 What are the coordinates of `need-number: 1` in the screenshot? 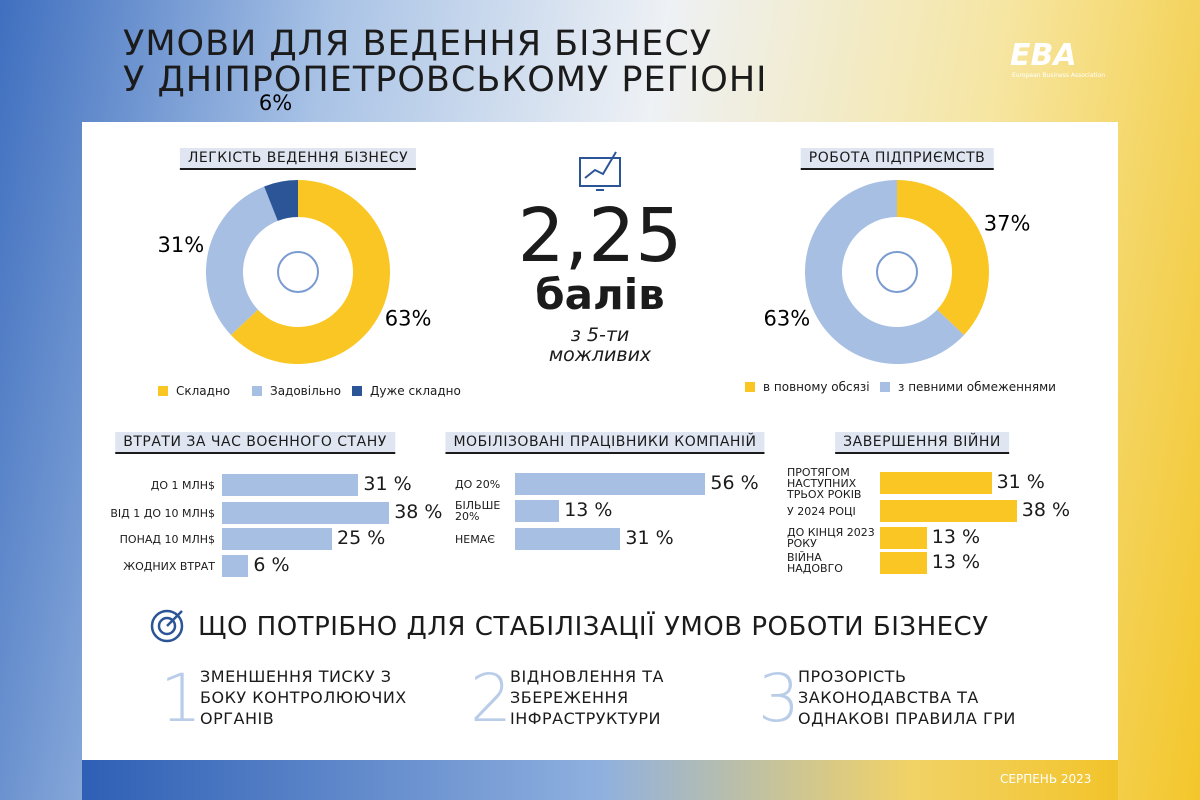 It's located at (181, 698).